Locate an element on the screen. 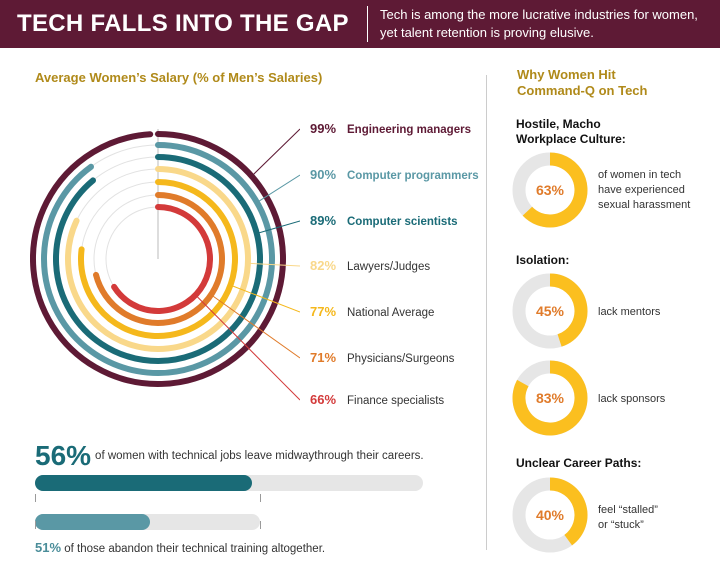  legend-item: 89% Computer scientists is located at coordinates (384, 221).